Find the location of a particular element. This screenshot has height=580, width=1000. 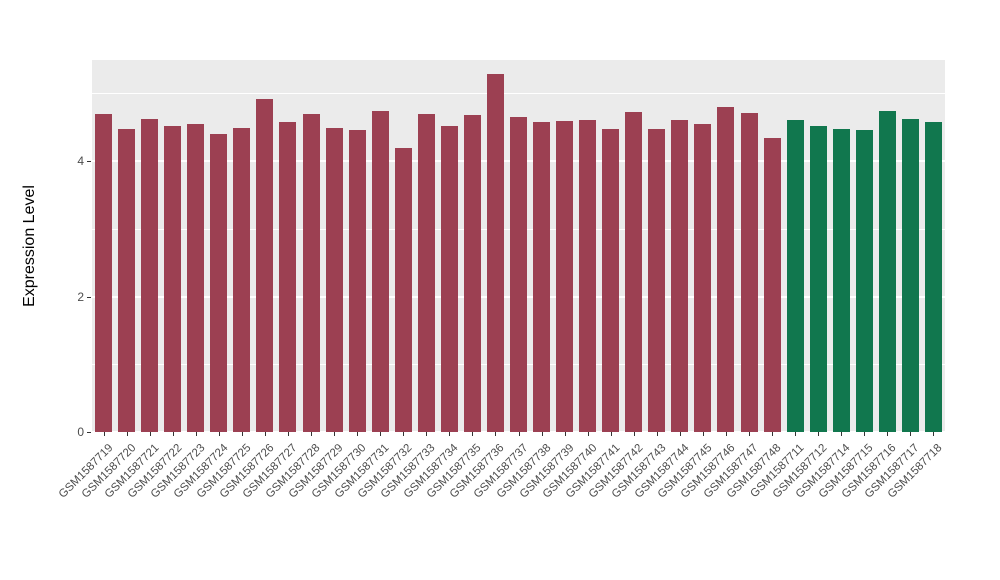

bar-GSM1587711 is located at coordinates (795, 275).